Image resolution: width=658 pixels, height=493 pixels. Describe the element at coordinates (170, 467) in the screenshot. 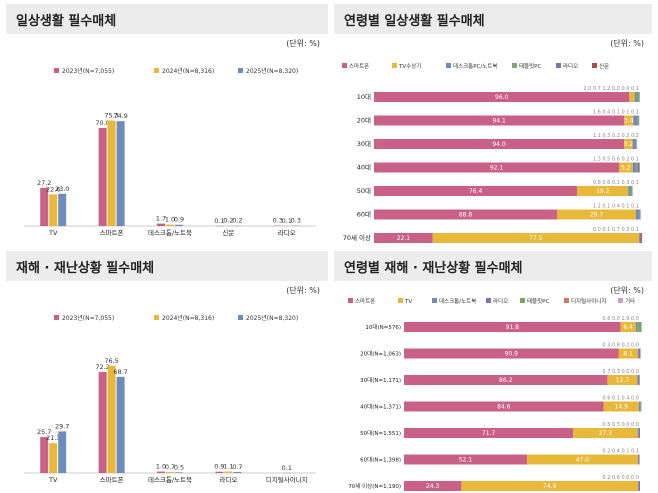

I see `data-label-데스크톱-노트북-1: 0.7` at that location.